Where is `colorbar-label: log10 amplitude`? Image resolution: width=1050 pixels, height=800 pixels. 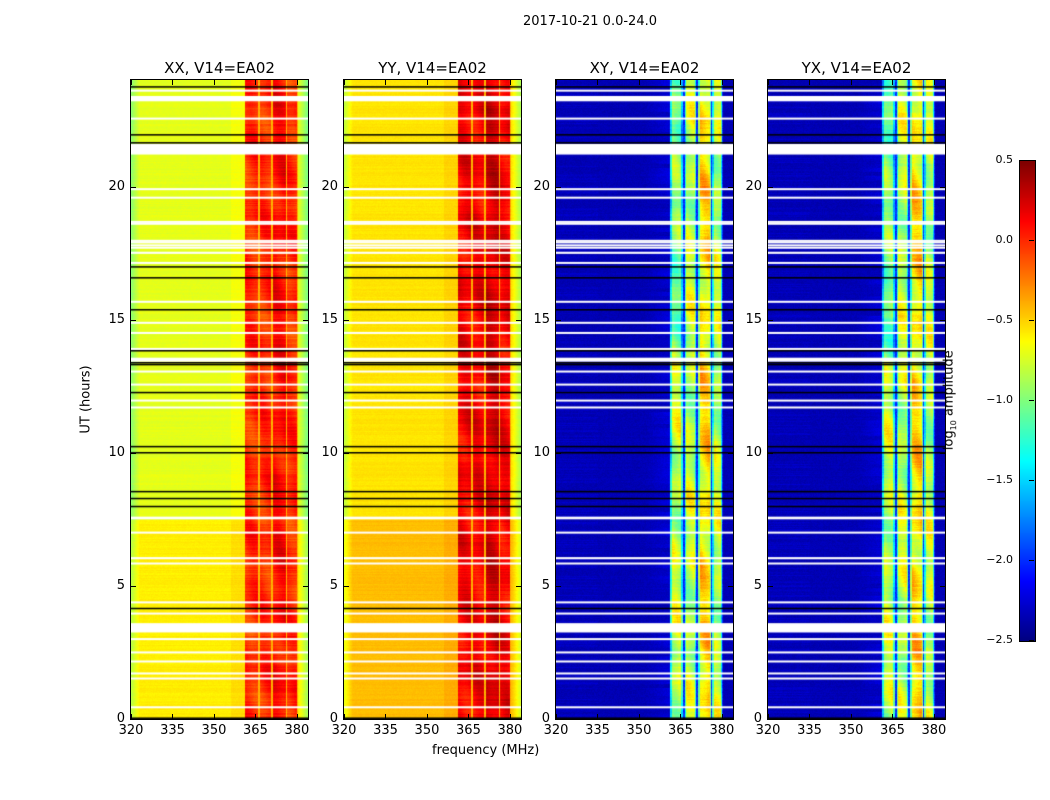
colorbar-label: log10 amplitude is located at coordinates (950, 400).